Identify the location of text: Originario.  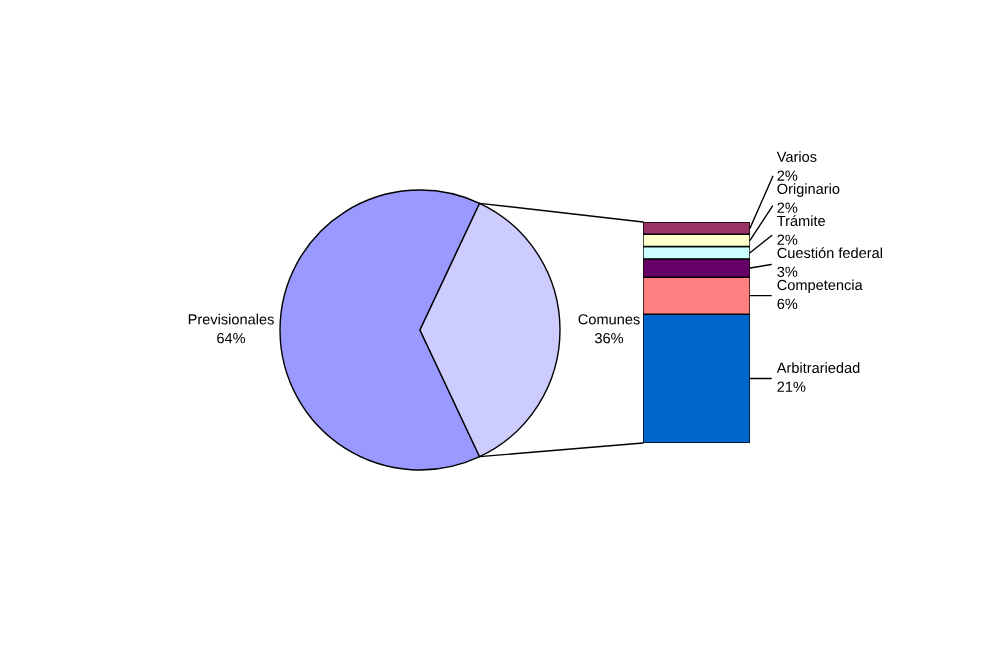
(808, 190).